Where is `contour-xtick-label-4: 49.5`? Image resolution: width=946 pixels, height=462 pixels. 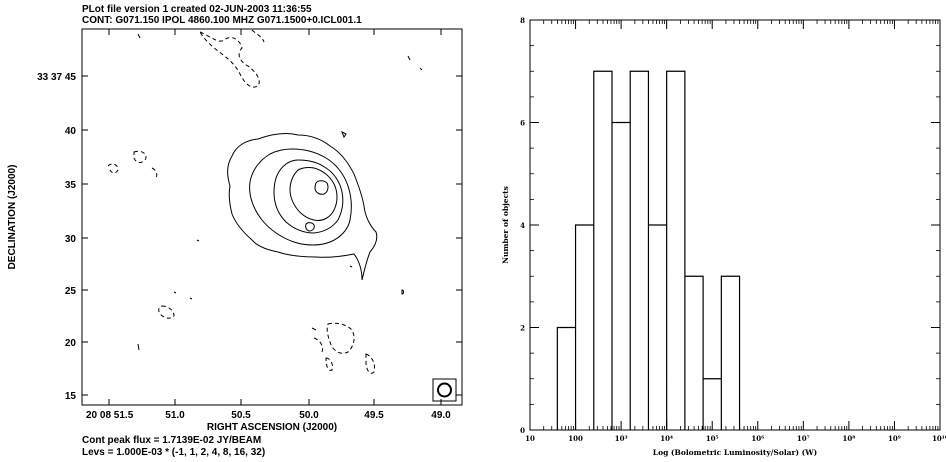
contour-xtick-label-4: 49.5 is located at coordinates (374, 415).